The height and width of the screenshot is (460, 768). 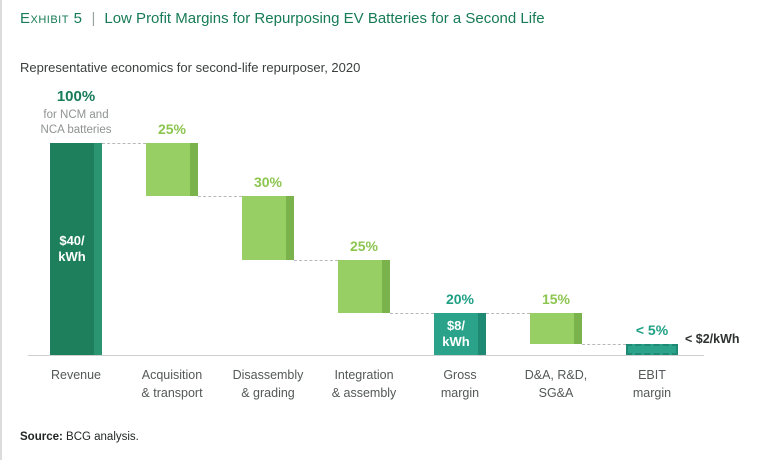 I want to click on bar-d-a-r-d-sg-a, so click(x=556, y=328).